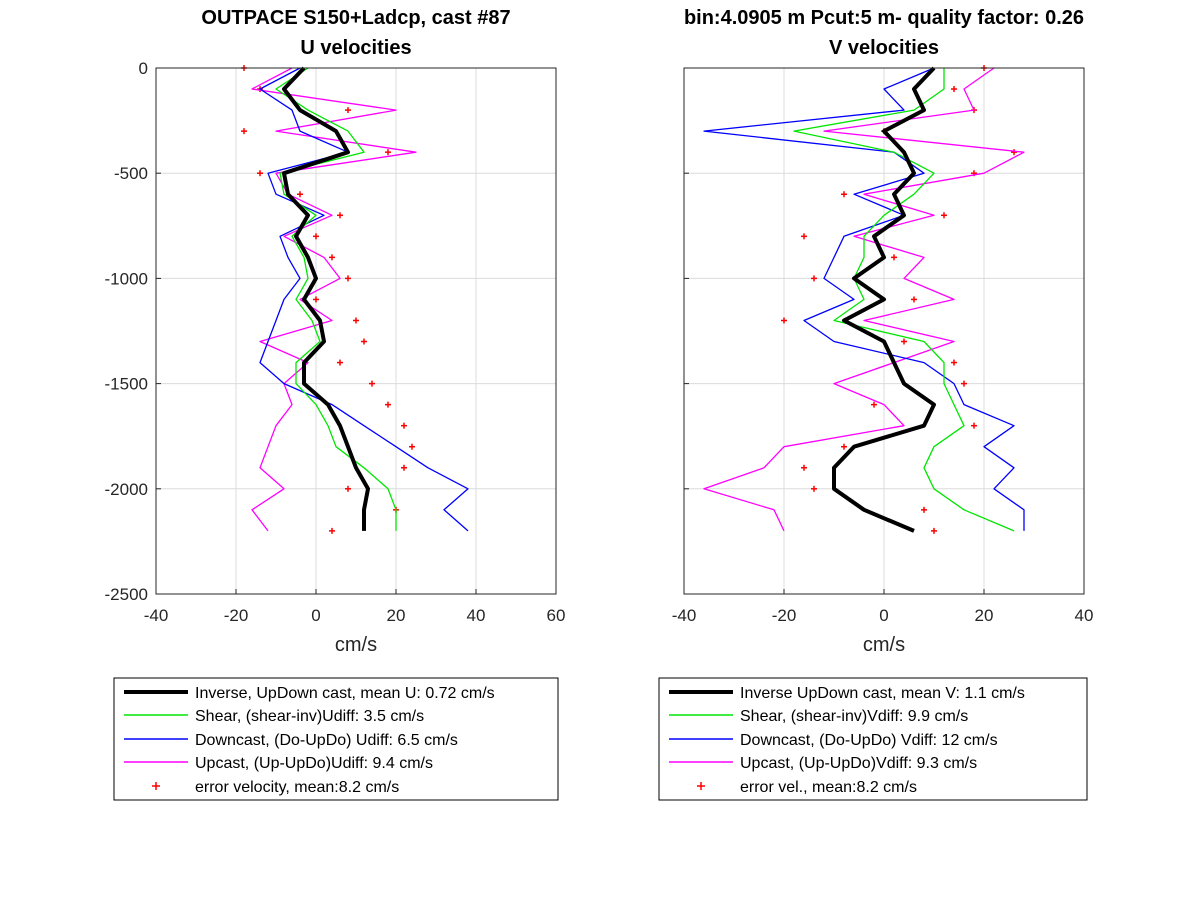 This screenshot has width=1200, height=900. Describe the element at coordinates (156, 786) in the screenshot. I see `left-legend-swatch-error` at that location.